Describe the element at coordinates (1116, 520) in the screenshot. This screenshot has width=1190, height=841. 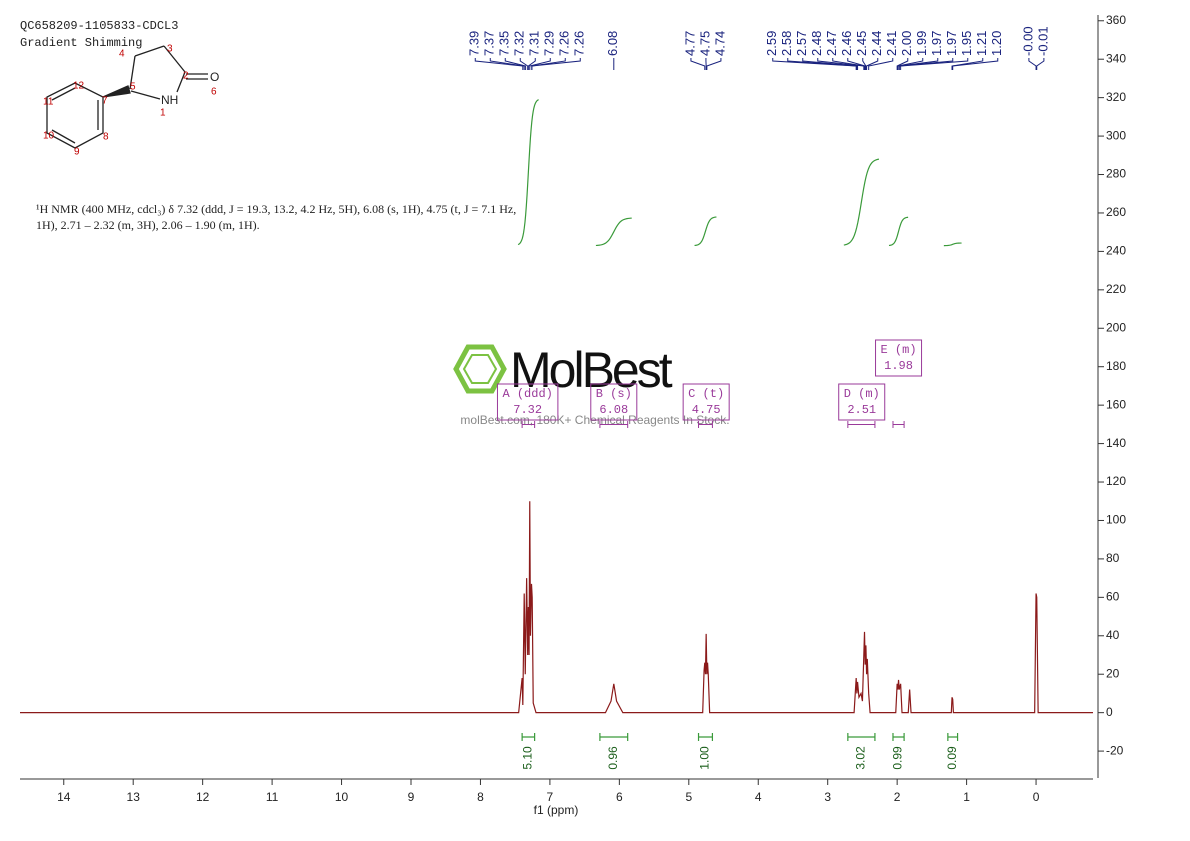
I see `y-tick-label: 100` at that location.